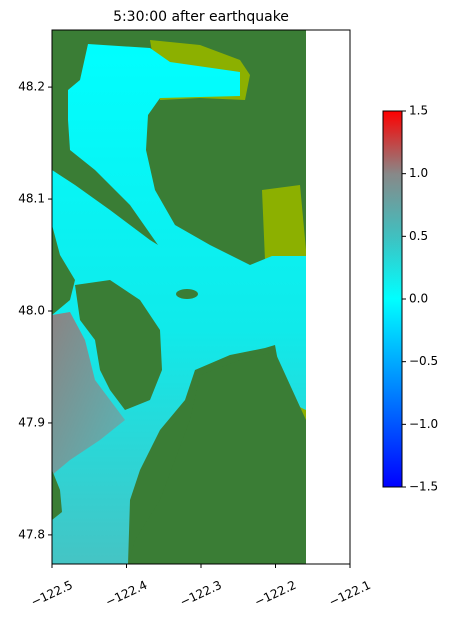  I want to click on y-tick-label: 48.2, so click(31, 87).